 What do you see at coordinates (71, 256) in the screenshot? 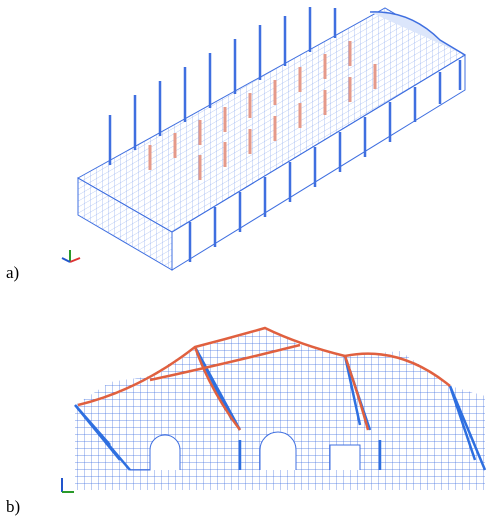
I see `axis-triad-a` at bounding box center [71, 256].